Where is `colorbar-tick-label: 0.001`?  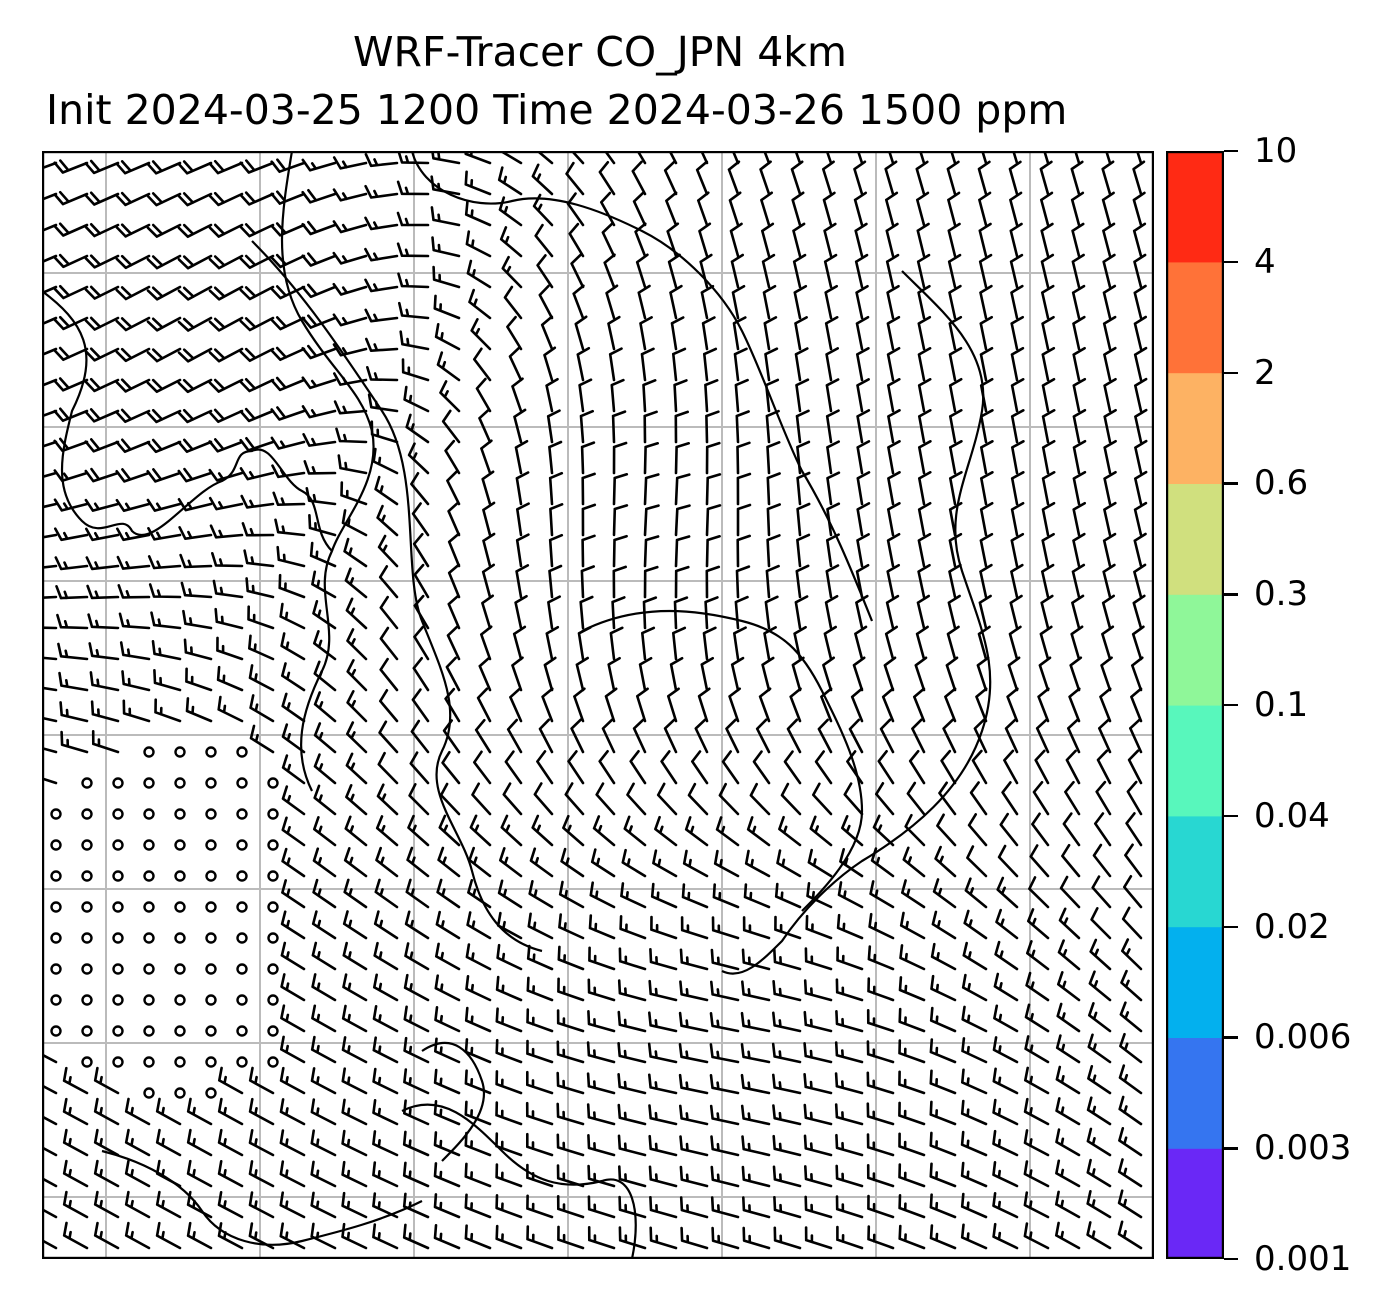
colorbar-tick-label: 0.001 is located at coordinates (1303, 1259).